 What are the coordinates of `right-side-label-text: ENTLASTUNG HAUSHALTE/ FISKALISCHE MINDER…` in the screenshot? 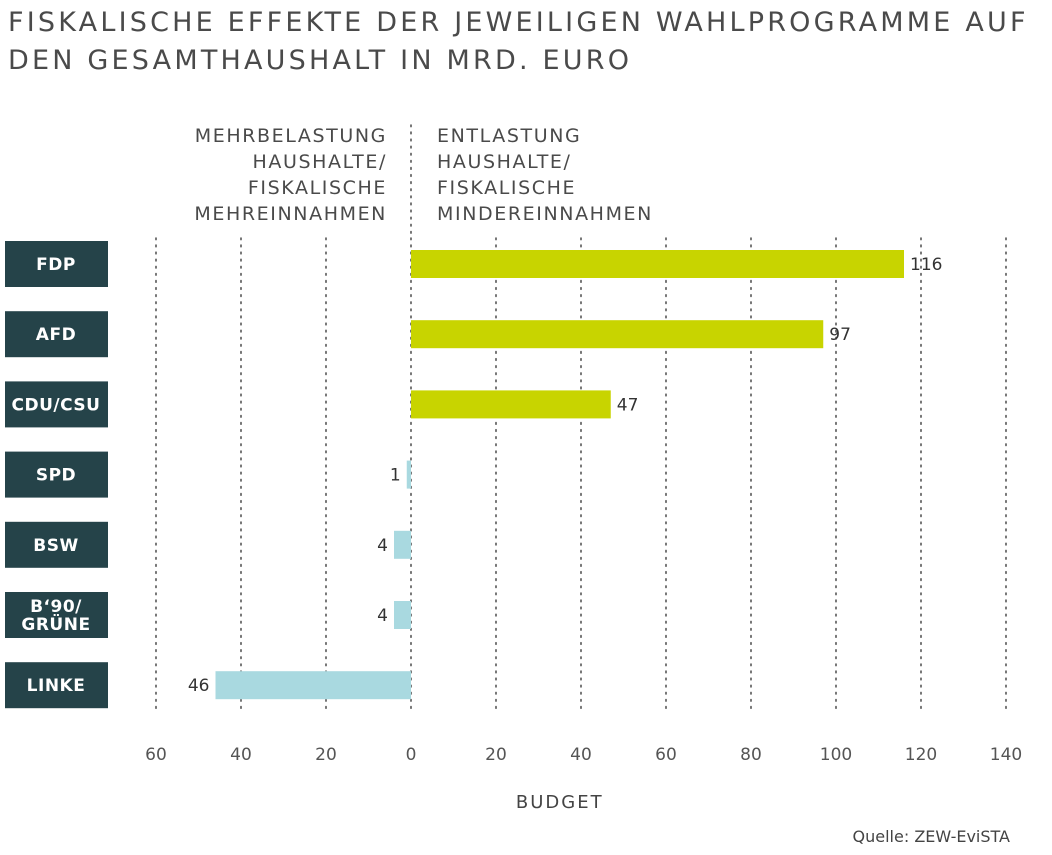 It's located at (545, 175).